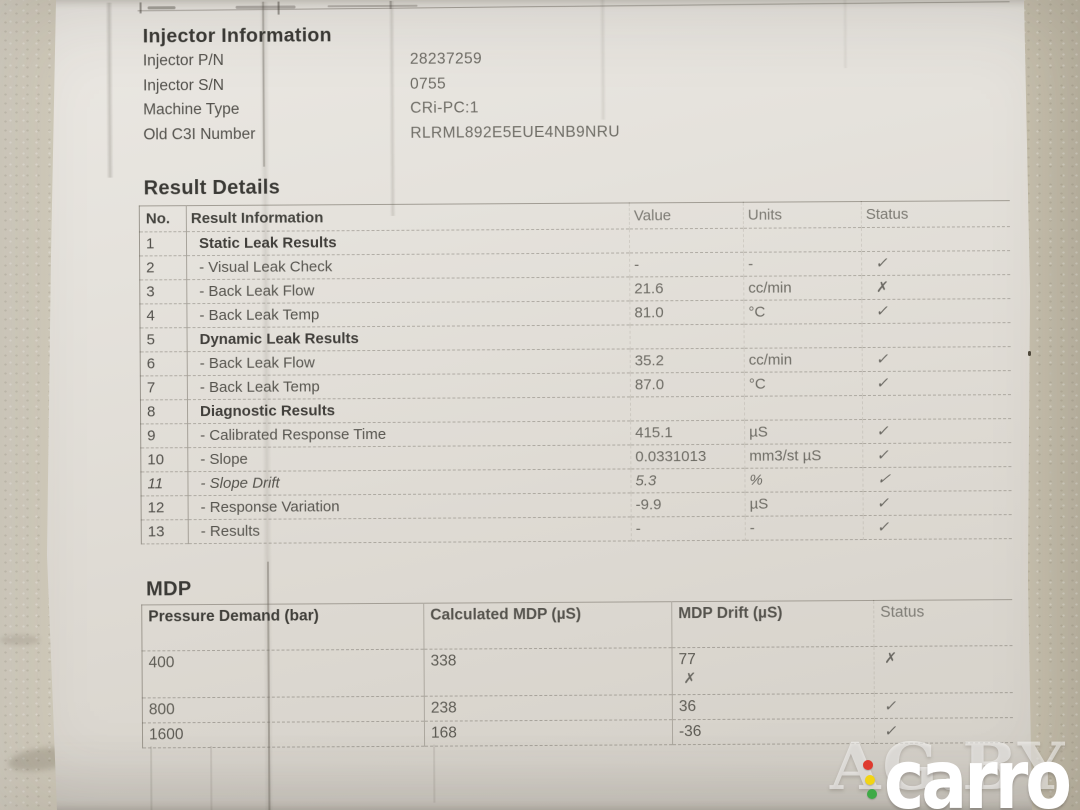 Image resolution: width=1080 pixels, height=810 pixels. I want to click on traffic-light-yellow-dot-icon, so click(870, 780).